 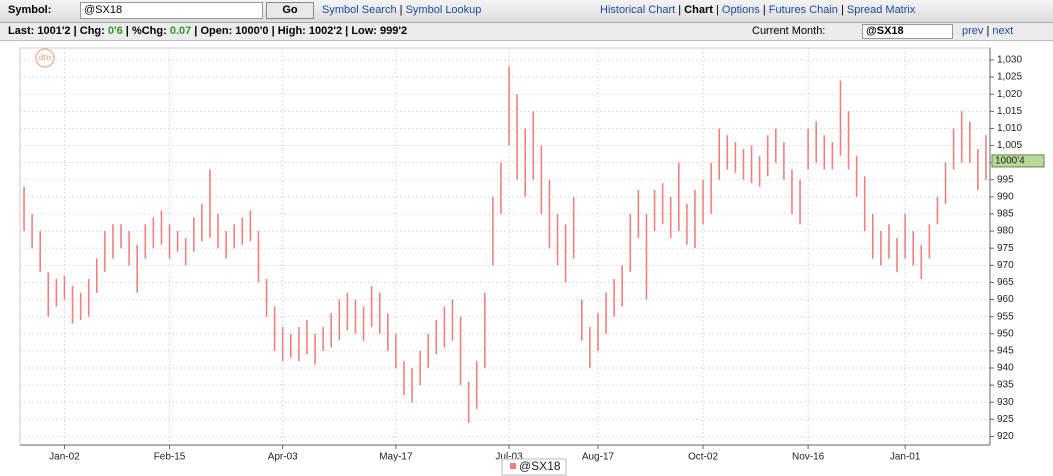 What do you see at coordinates (1005, 197) in the screenshot?
I see `y-tick-label: 990` at bounding box center [1005, 197].